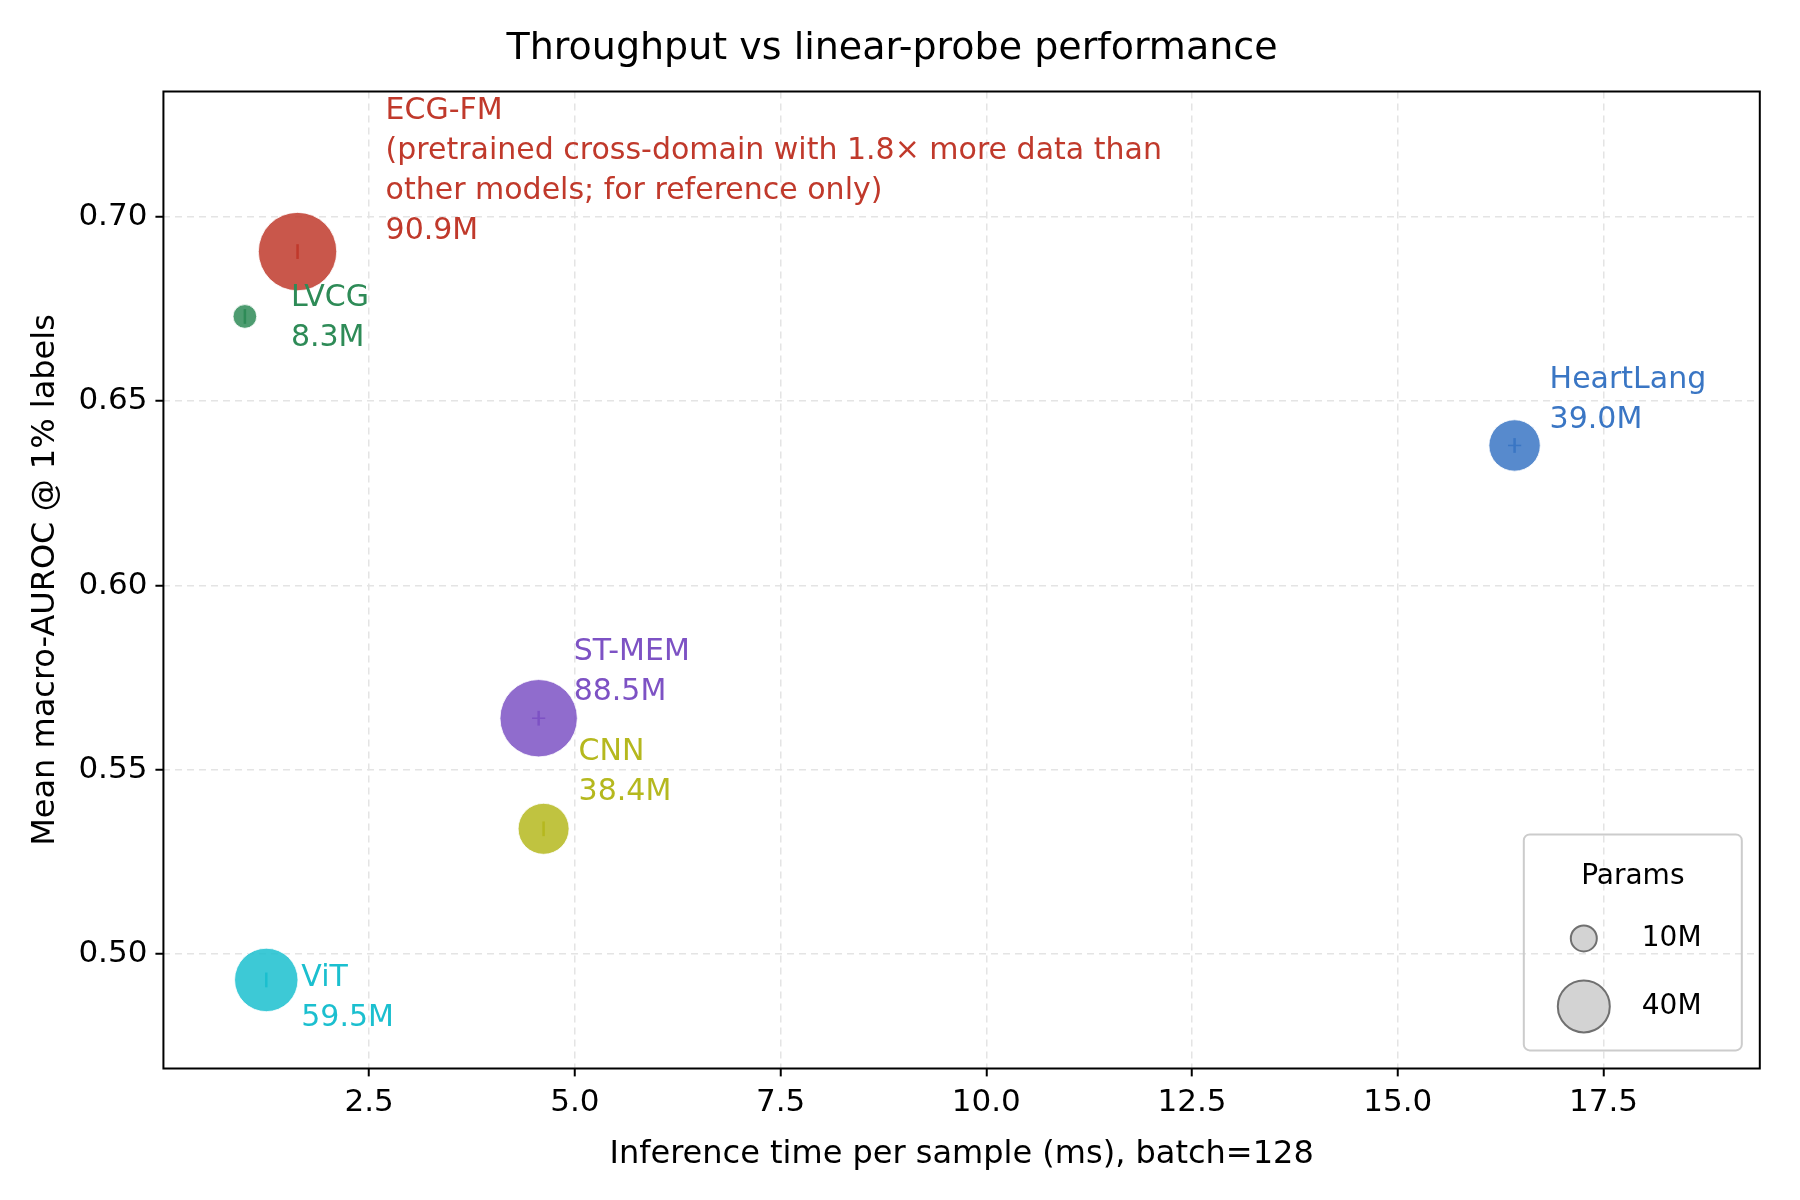  Describe the element at coordinates (961, 1152) in the screenshot. I see `x-axis-title: Inference time per sample (ms), batch=128` at that location.